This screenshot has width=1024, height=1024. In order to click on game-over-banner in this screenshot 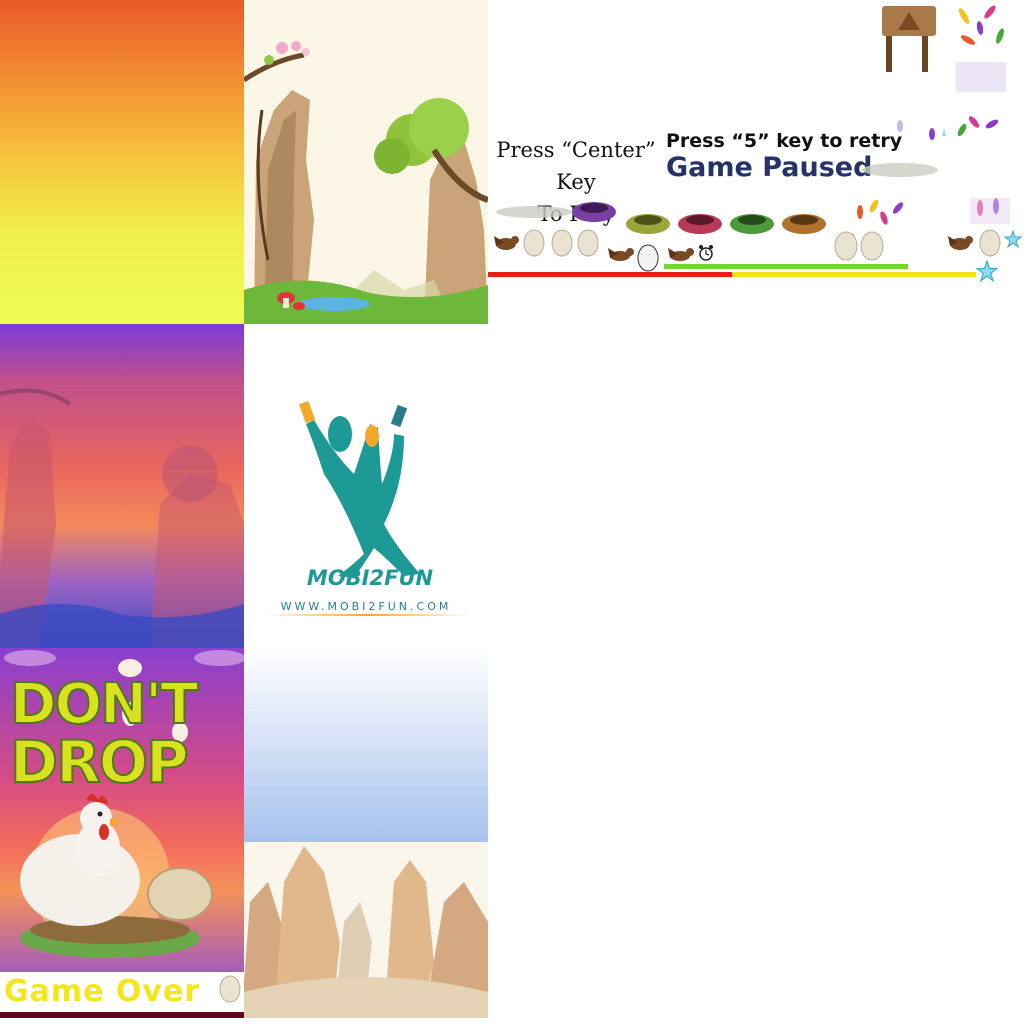, I will do `click(122, 995)`.